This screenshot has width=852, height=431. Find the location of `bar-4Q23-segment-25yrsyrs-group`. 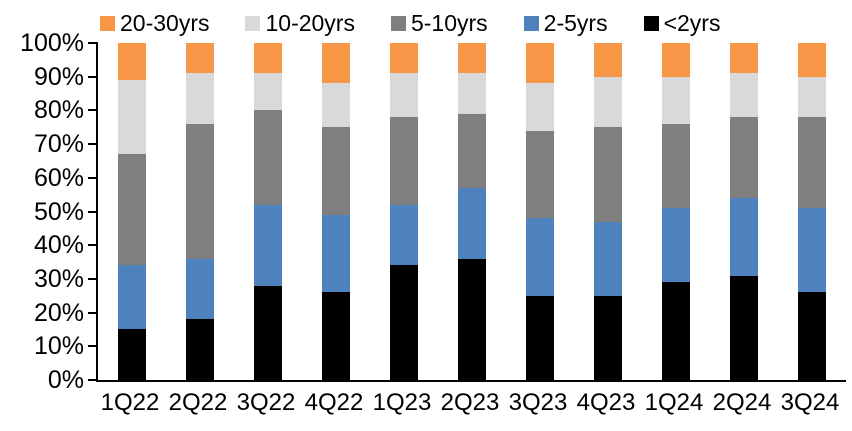

bar-4Q23-segment-25yrsyrs-group is located at coordinates (608, 258).